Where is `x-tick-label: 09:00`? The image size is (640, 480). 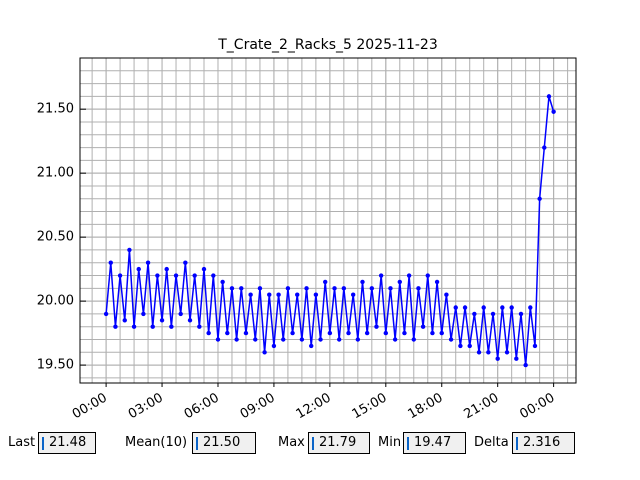
x-tick-label: 09:00 is located at coordinates (258, 407).